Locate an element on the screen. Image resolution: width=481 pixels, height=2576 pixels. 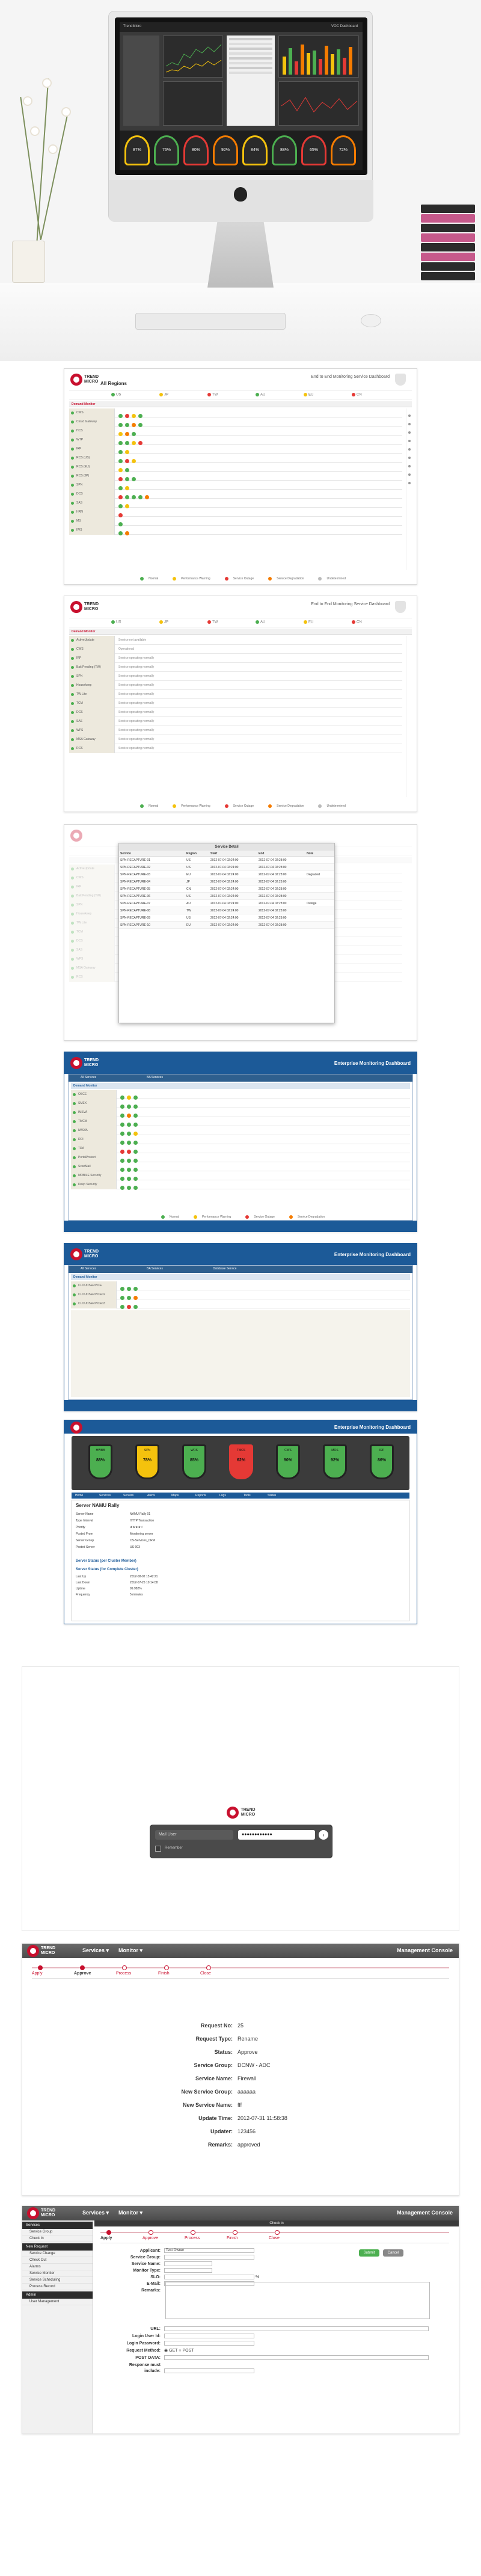
region-tab-eu: EU is located at coordinates (308, 395).